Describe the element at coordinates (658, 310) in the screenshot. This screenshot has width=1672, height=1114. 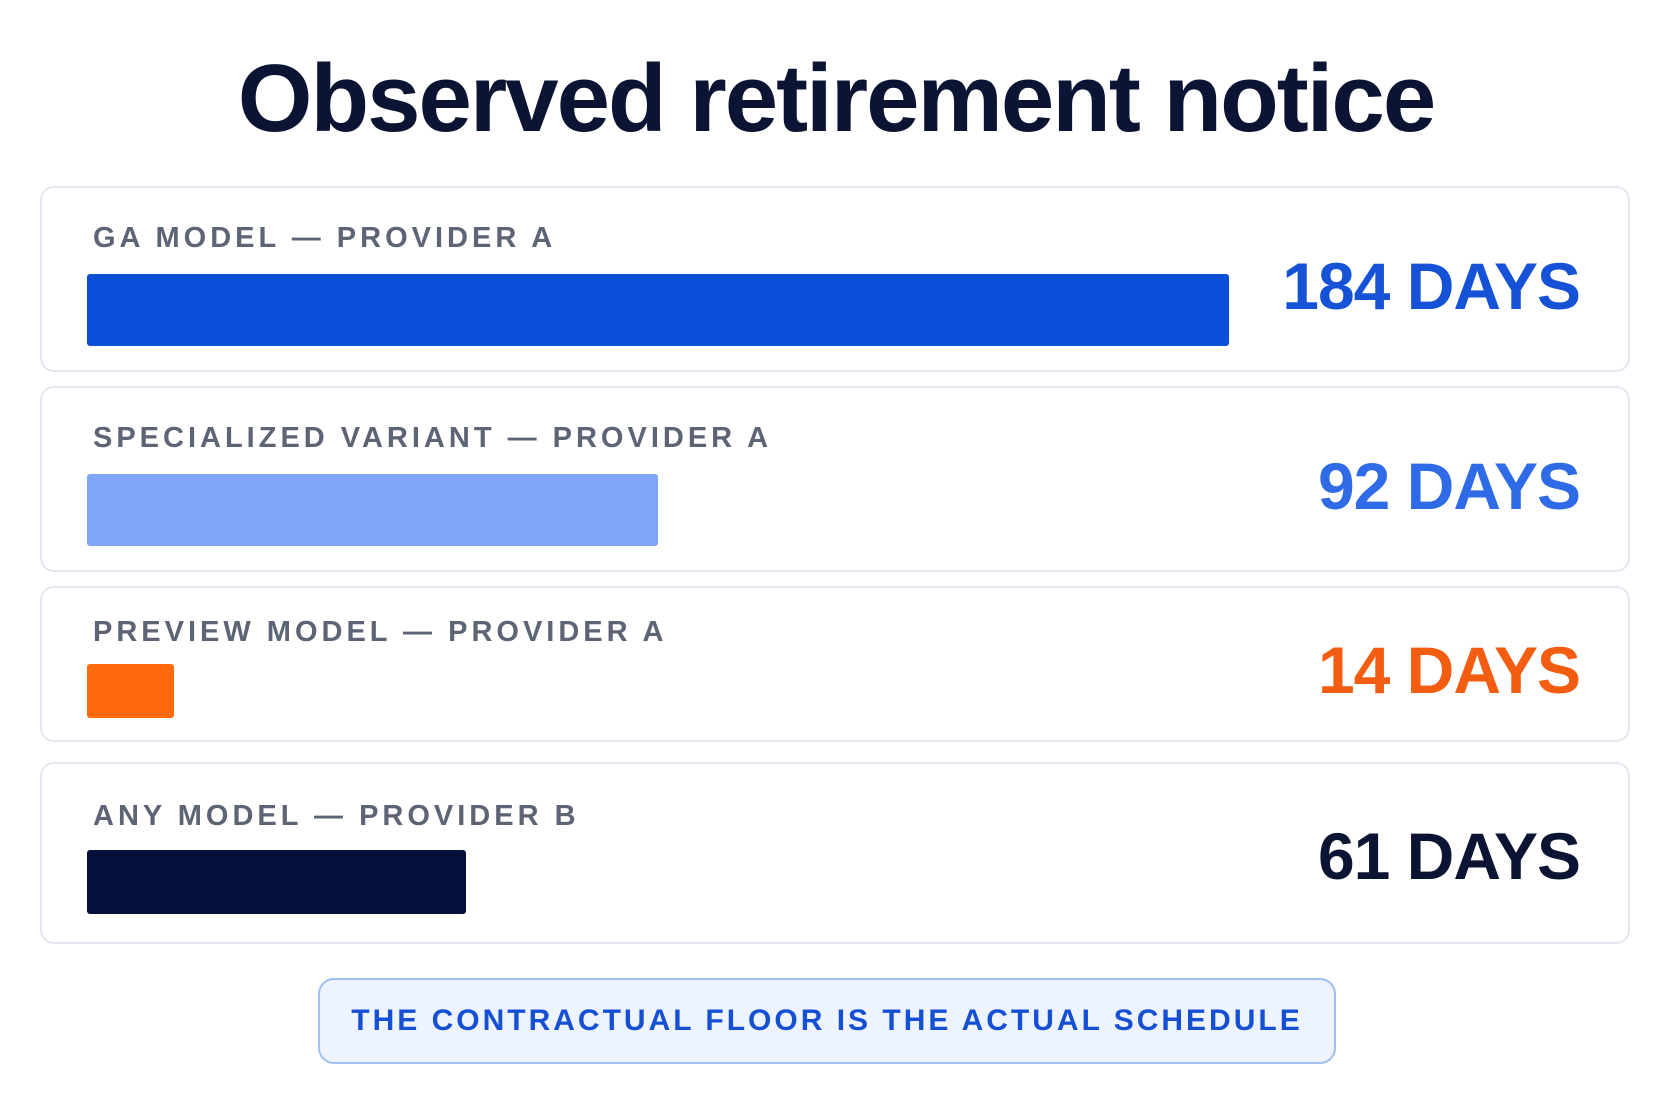
I see `bar-ga-model` at that location.